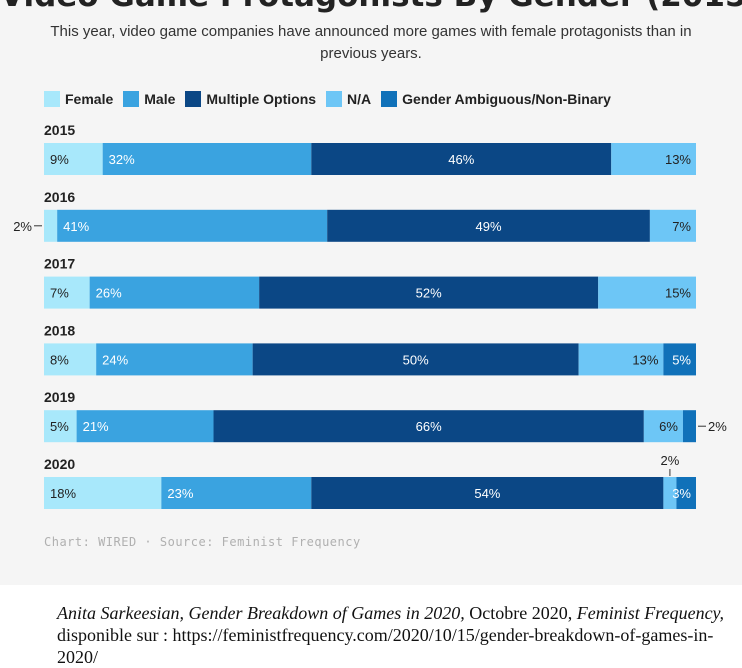 The width and height of the screenshot is (742, 668). Describe the element at coordinates (520, 613) in the screenshot. I see `caption-date: Octobre 2020,` at that location.